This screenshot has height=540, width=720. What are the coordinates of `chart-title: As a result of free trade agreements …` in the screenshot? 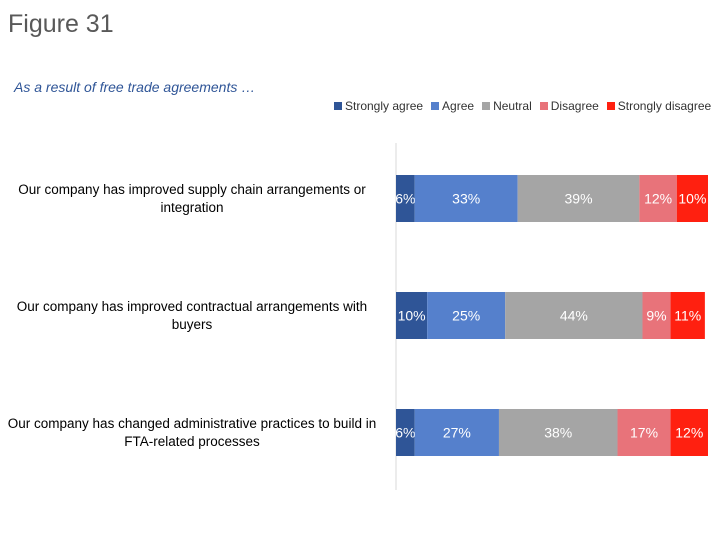 It's located at (135, 87).